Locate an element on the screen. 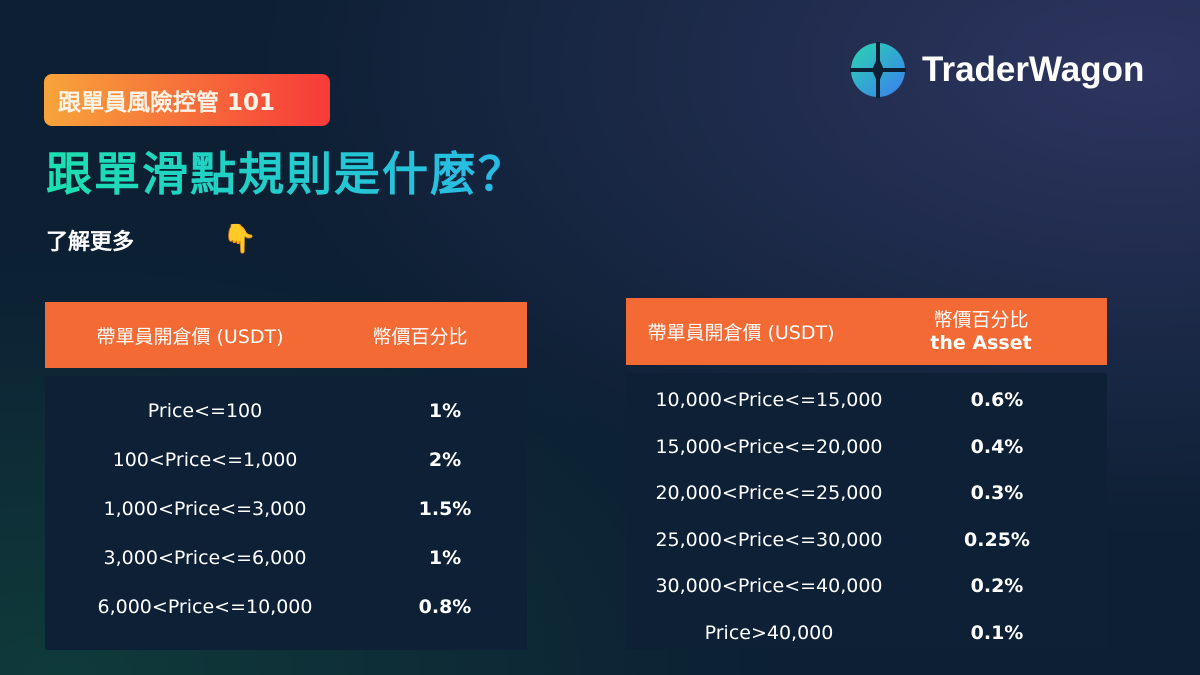 This screenshot has width=1200, height=675. table-row: 3,000<Price<=6,000 1% is located at coordinates (286, 557).